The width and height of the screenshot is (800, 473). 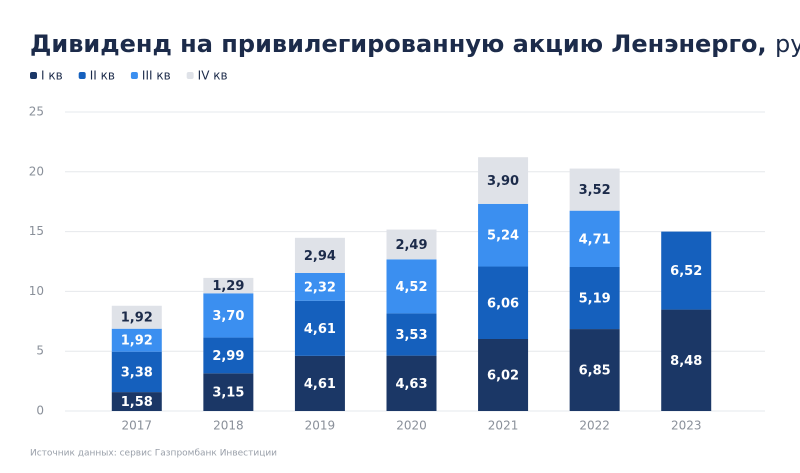 I want to click on data-label: 1,58, so click(x=137, y=402).